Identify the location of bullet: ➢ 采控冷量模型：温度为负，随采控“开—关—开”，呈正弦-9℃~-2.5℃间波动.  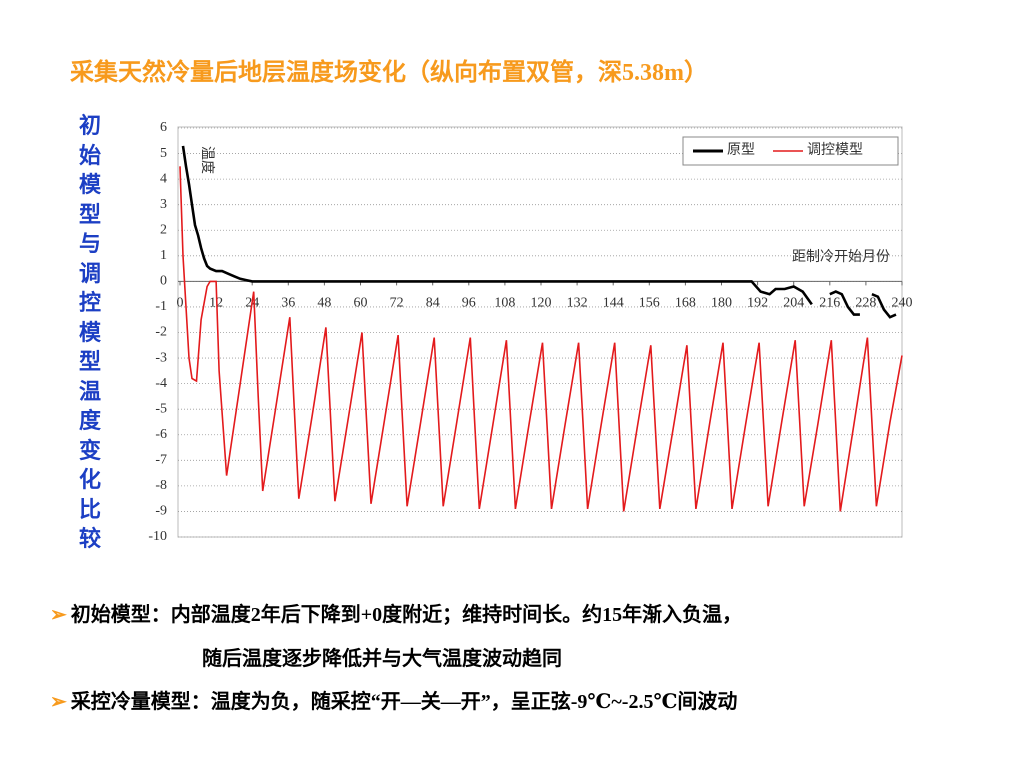
(394, 702).